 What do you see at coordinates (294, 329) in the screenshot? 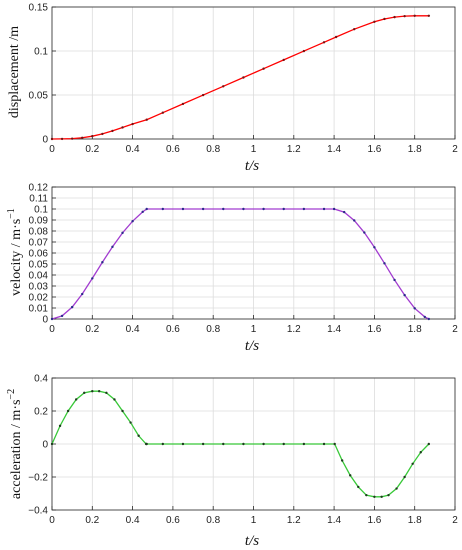
I see `velocity-xtick-label: 1.2` at bounding box center [294, 329].